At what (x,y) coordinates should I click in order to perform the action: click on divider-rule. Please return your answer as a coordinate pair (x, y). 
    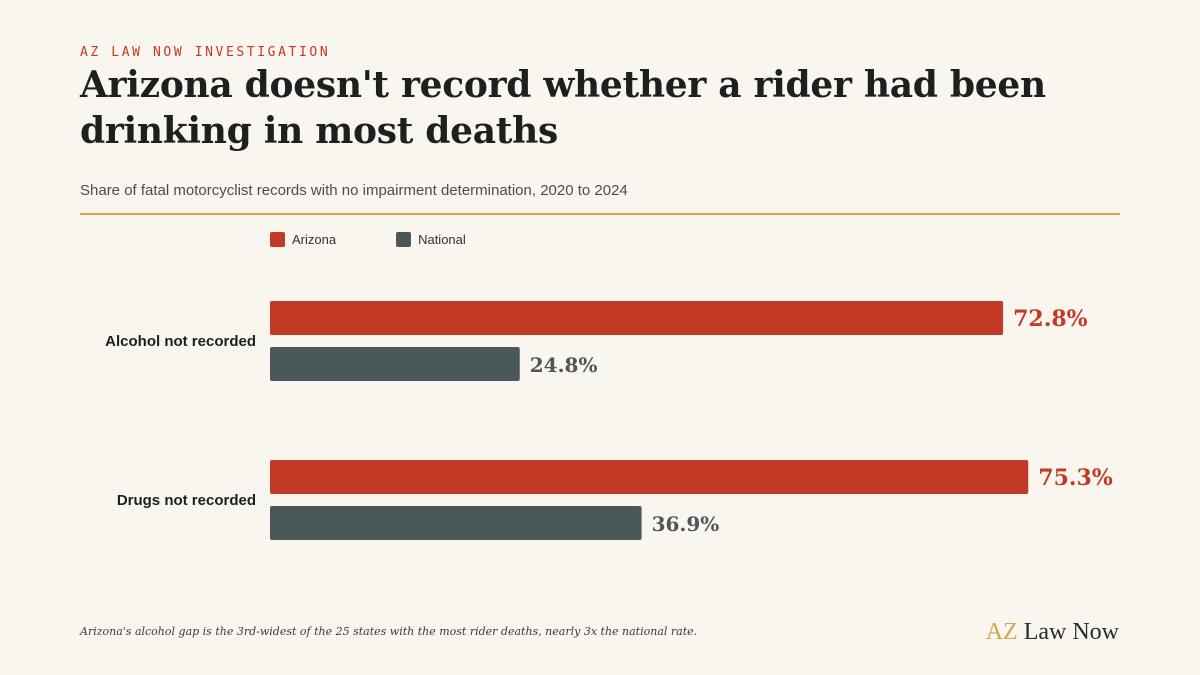
    Looking at the image, I should click on (600, 214).